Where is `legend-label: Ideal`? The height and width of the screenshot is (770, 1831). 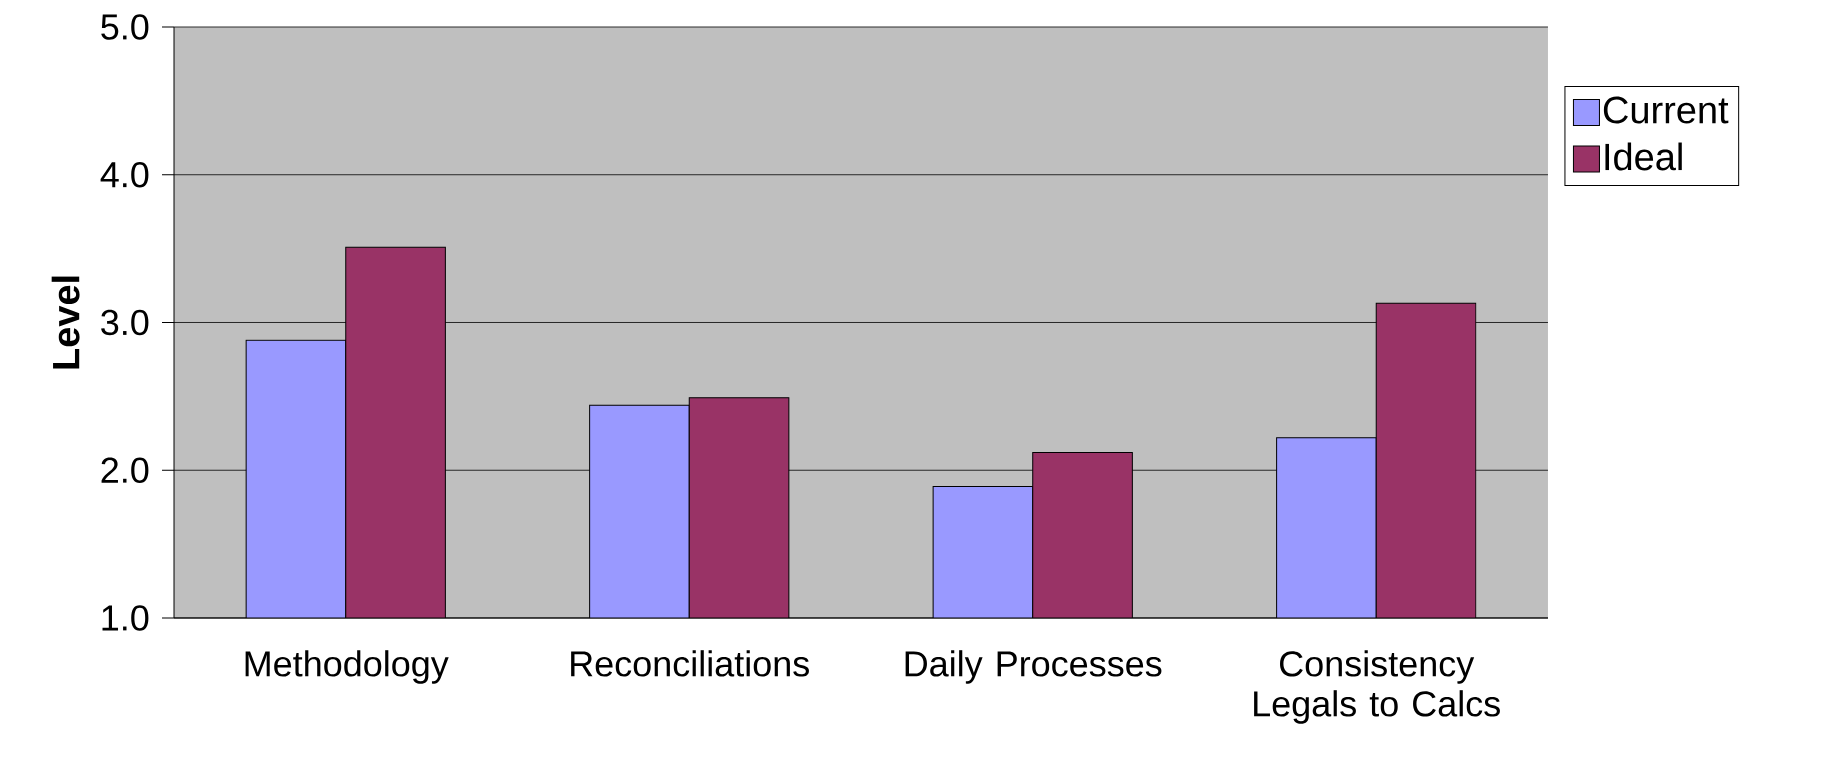 legend-label: Ideal is located at coordinates (1643, 156).